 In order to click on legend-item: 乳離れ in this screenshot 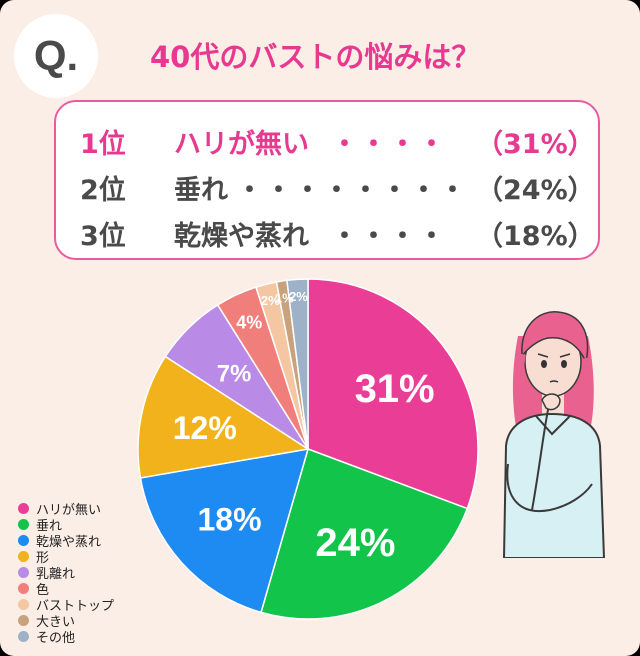, I will do `click(66, 573)`.